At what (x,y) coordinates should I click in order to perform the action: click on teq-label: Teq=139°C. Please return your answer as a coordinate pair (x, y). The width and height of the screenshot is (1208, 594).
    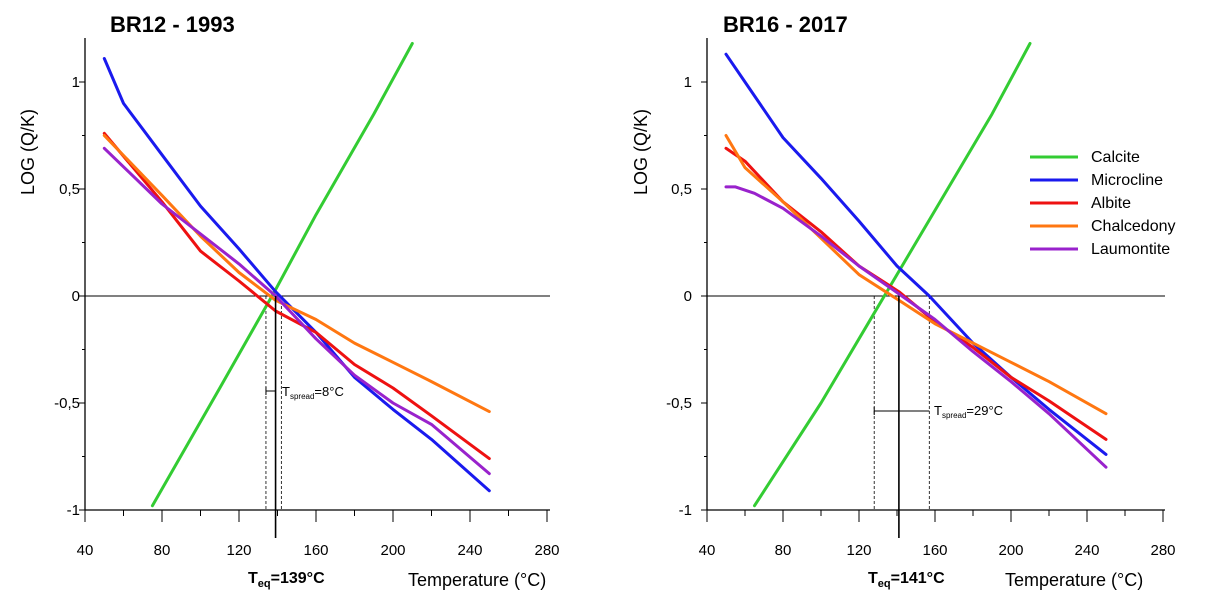
    Looking at the image, I should click on (286, 580).